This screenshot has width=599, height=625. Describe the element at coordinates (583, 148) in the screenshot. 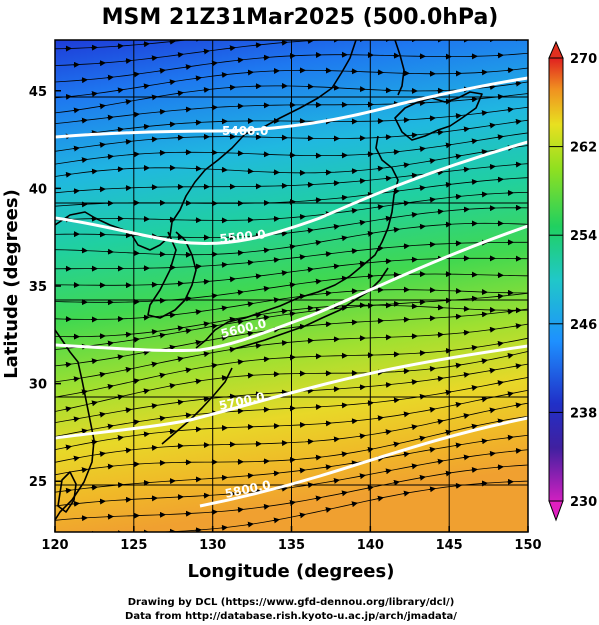

I see `colorbar-tick-label: 262` at that location.